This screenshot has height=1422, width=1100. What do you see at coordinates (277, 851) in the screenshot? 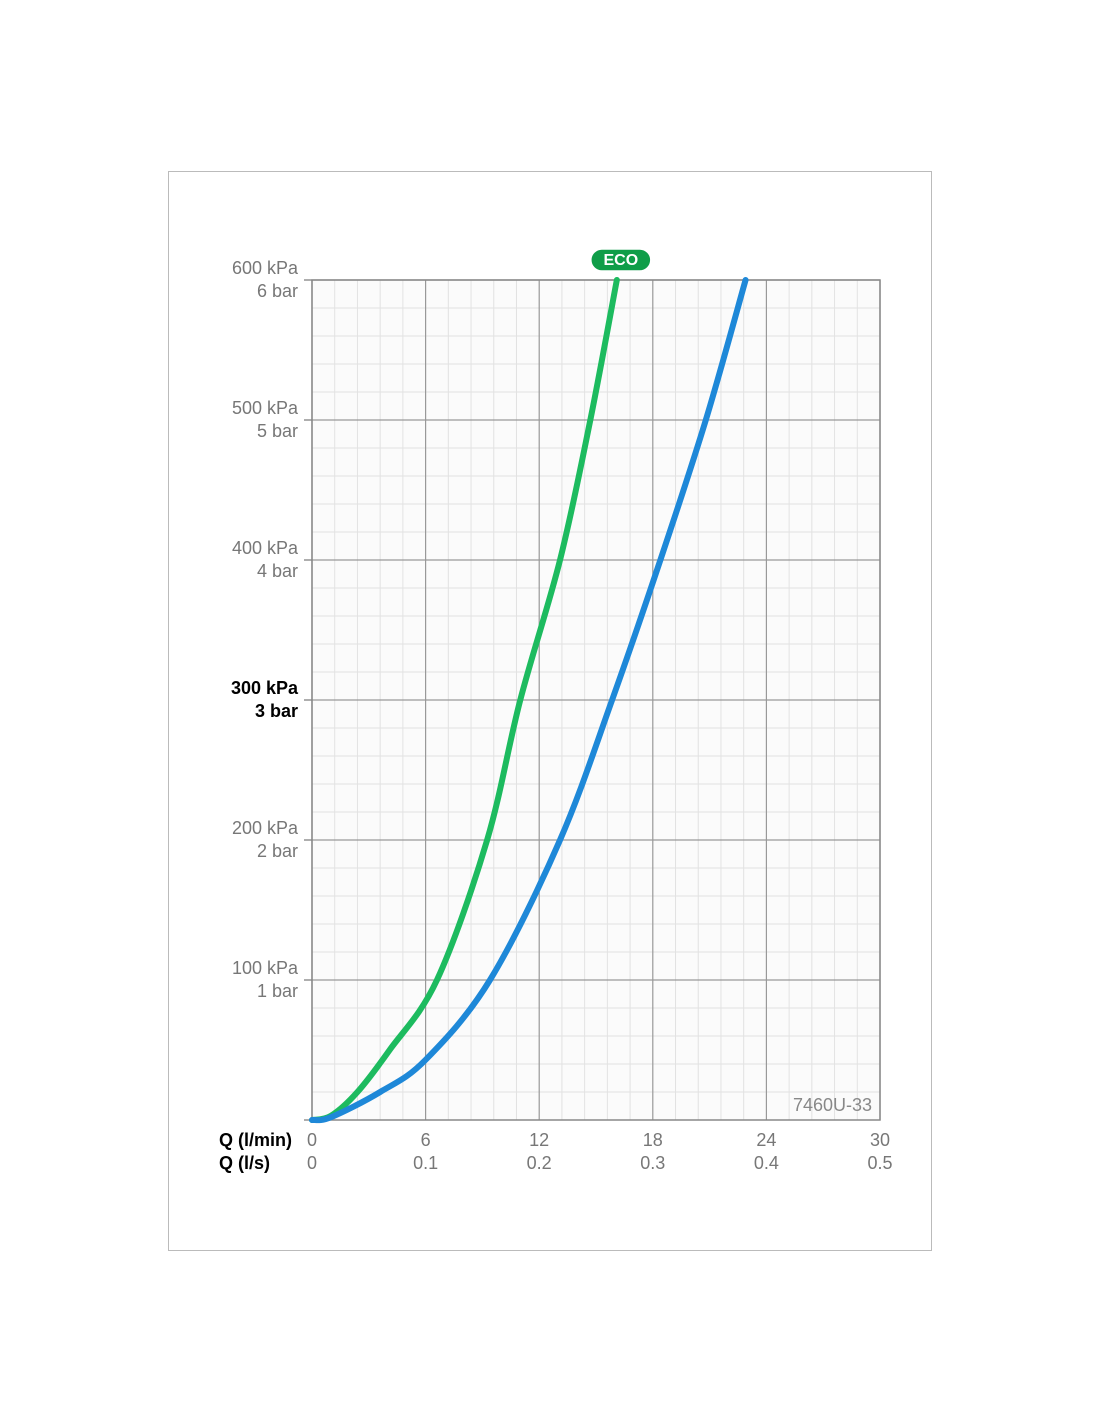
I see `y2-tick-label: 2 bar` at bounding box center [277, 851].